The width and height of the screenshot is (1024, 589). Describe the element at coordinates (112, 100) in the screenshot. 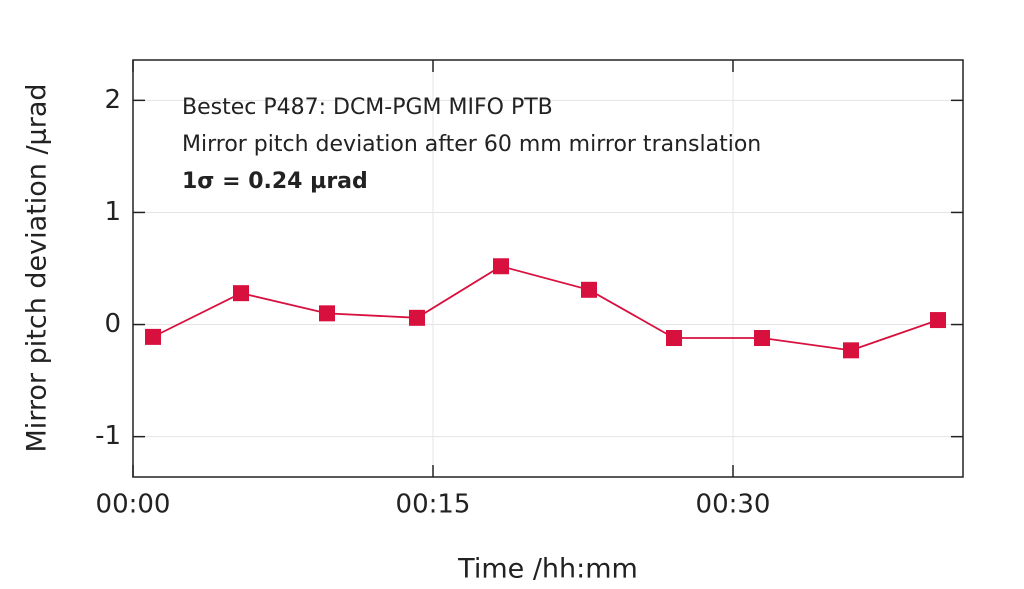

I see `y-tick-label: 2` at that location.